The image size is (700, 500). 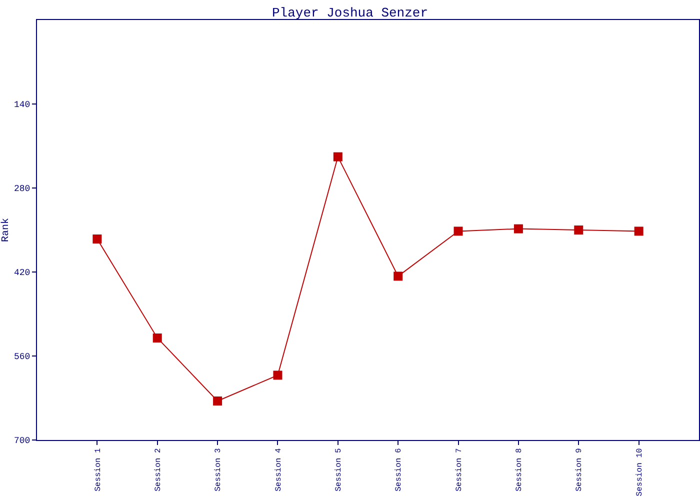 What do you see at coordinates (22, 105) in the screenshot?
I see `y-tick-label: 140` at bounding box center [22, 105].